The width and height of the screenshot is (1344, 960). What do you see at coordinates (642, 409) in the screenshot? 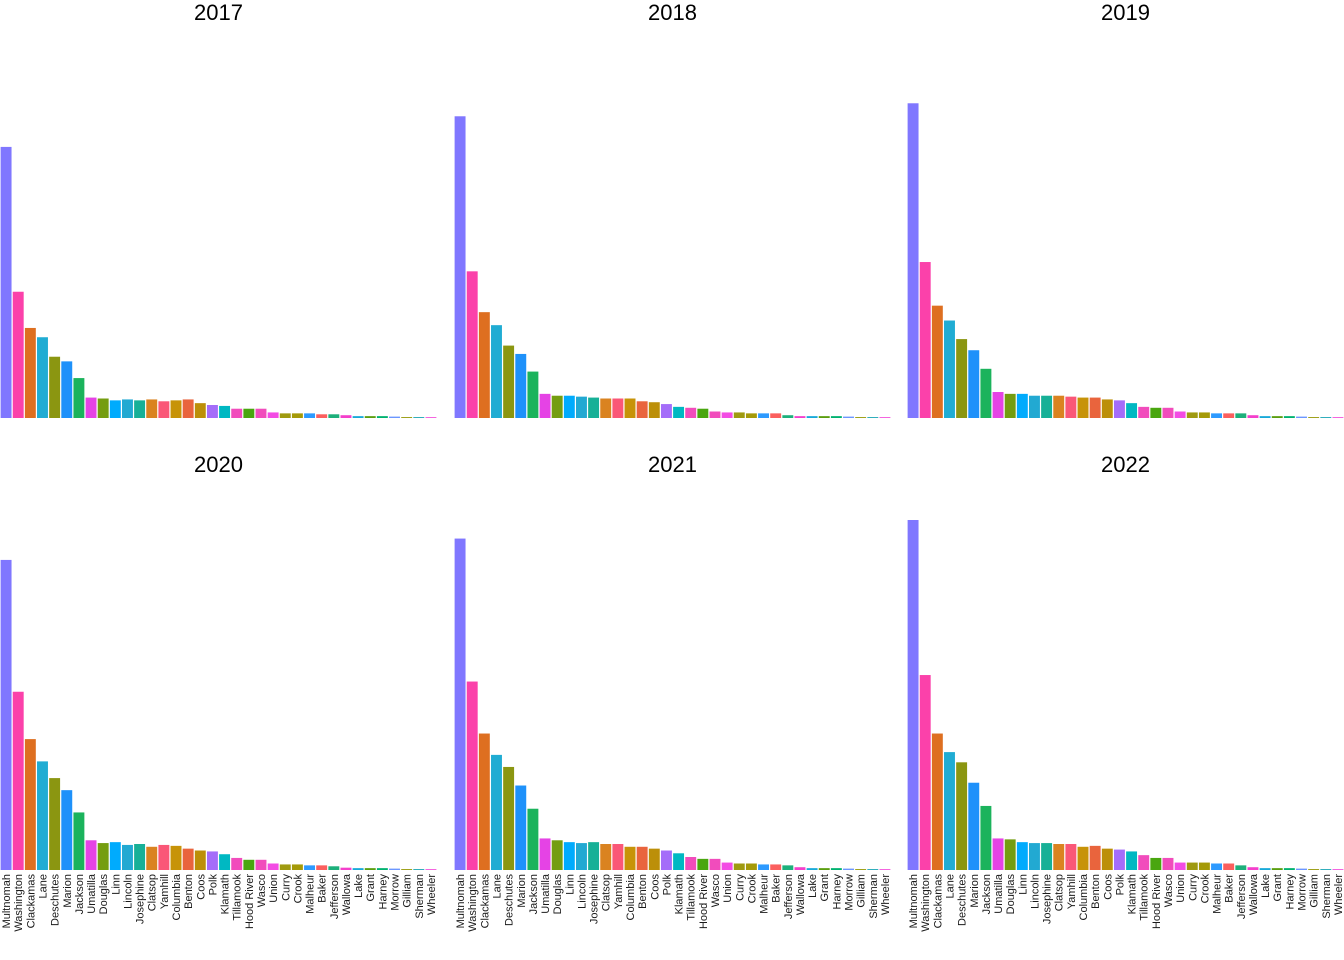
I see `bar-benton` at bounding box center [642, 409].